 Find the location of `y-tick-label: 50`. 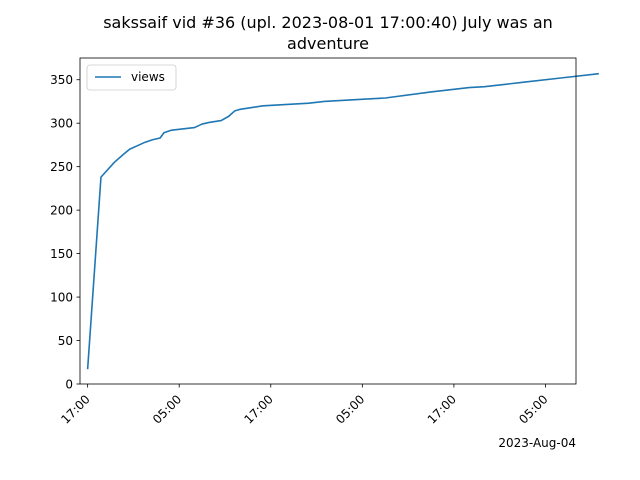

y-tick-label: 50 is located at coordinates (65, 341).